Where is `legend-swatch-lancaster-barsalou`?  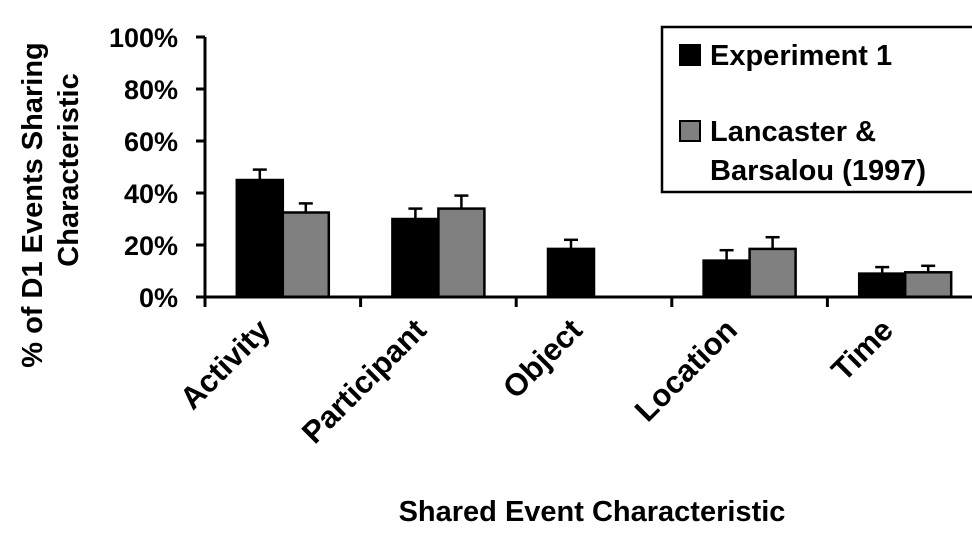 legend-swatch-lancaster-barsalou is located at coordinates (690, 131).